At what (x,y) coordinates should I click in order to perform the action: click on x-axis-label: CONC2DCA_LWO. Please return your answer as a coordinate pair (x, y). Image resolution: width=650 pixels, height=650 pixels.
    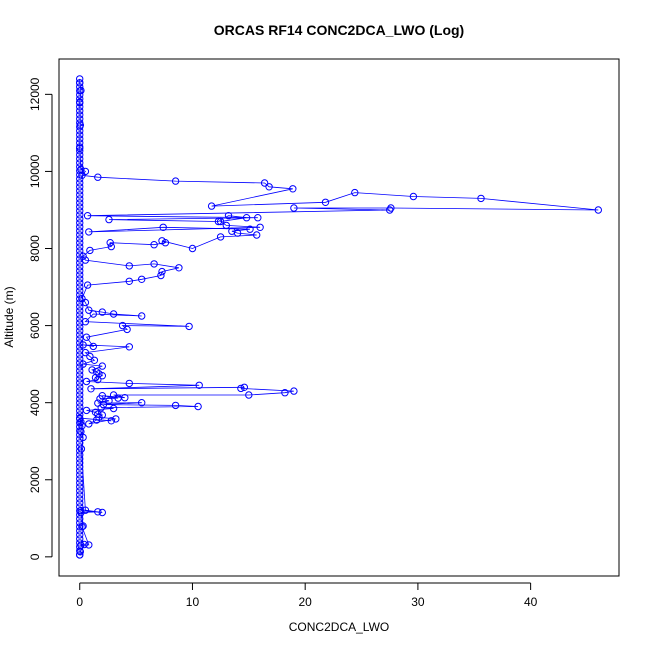
    Looking at the image, I should click on (339, 627).